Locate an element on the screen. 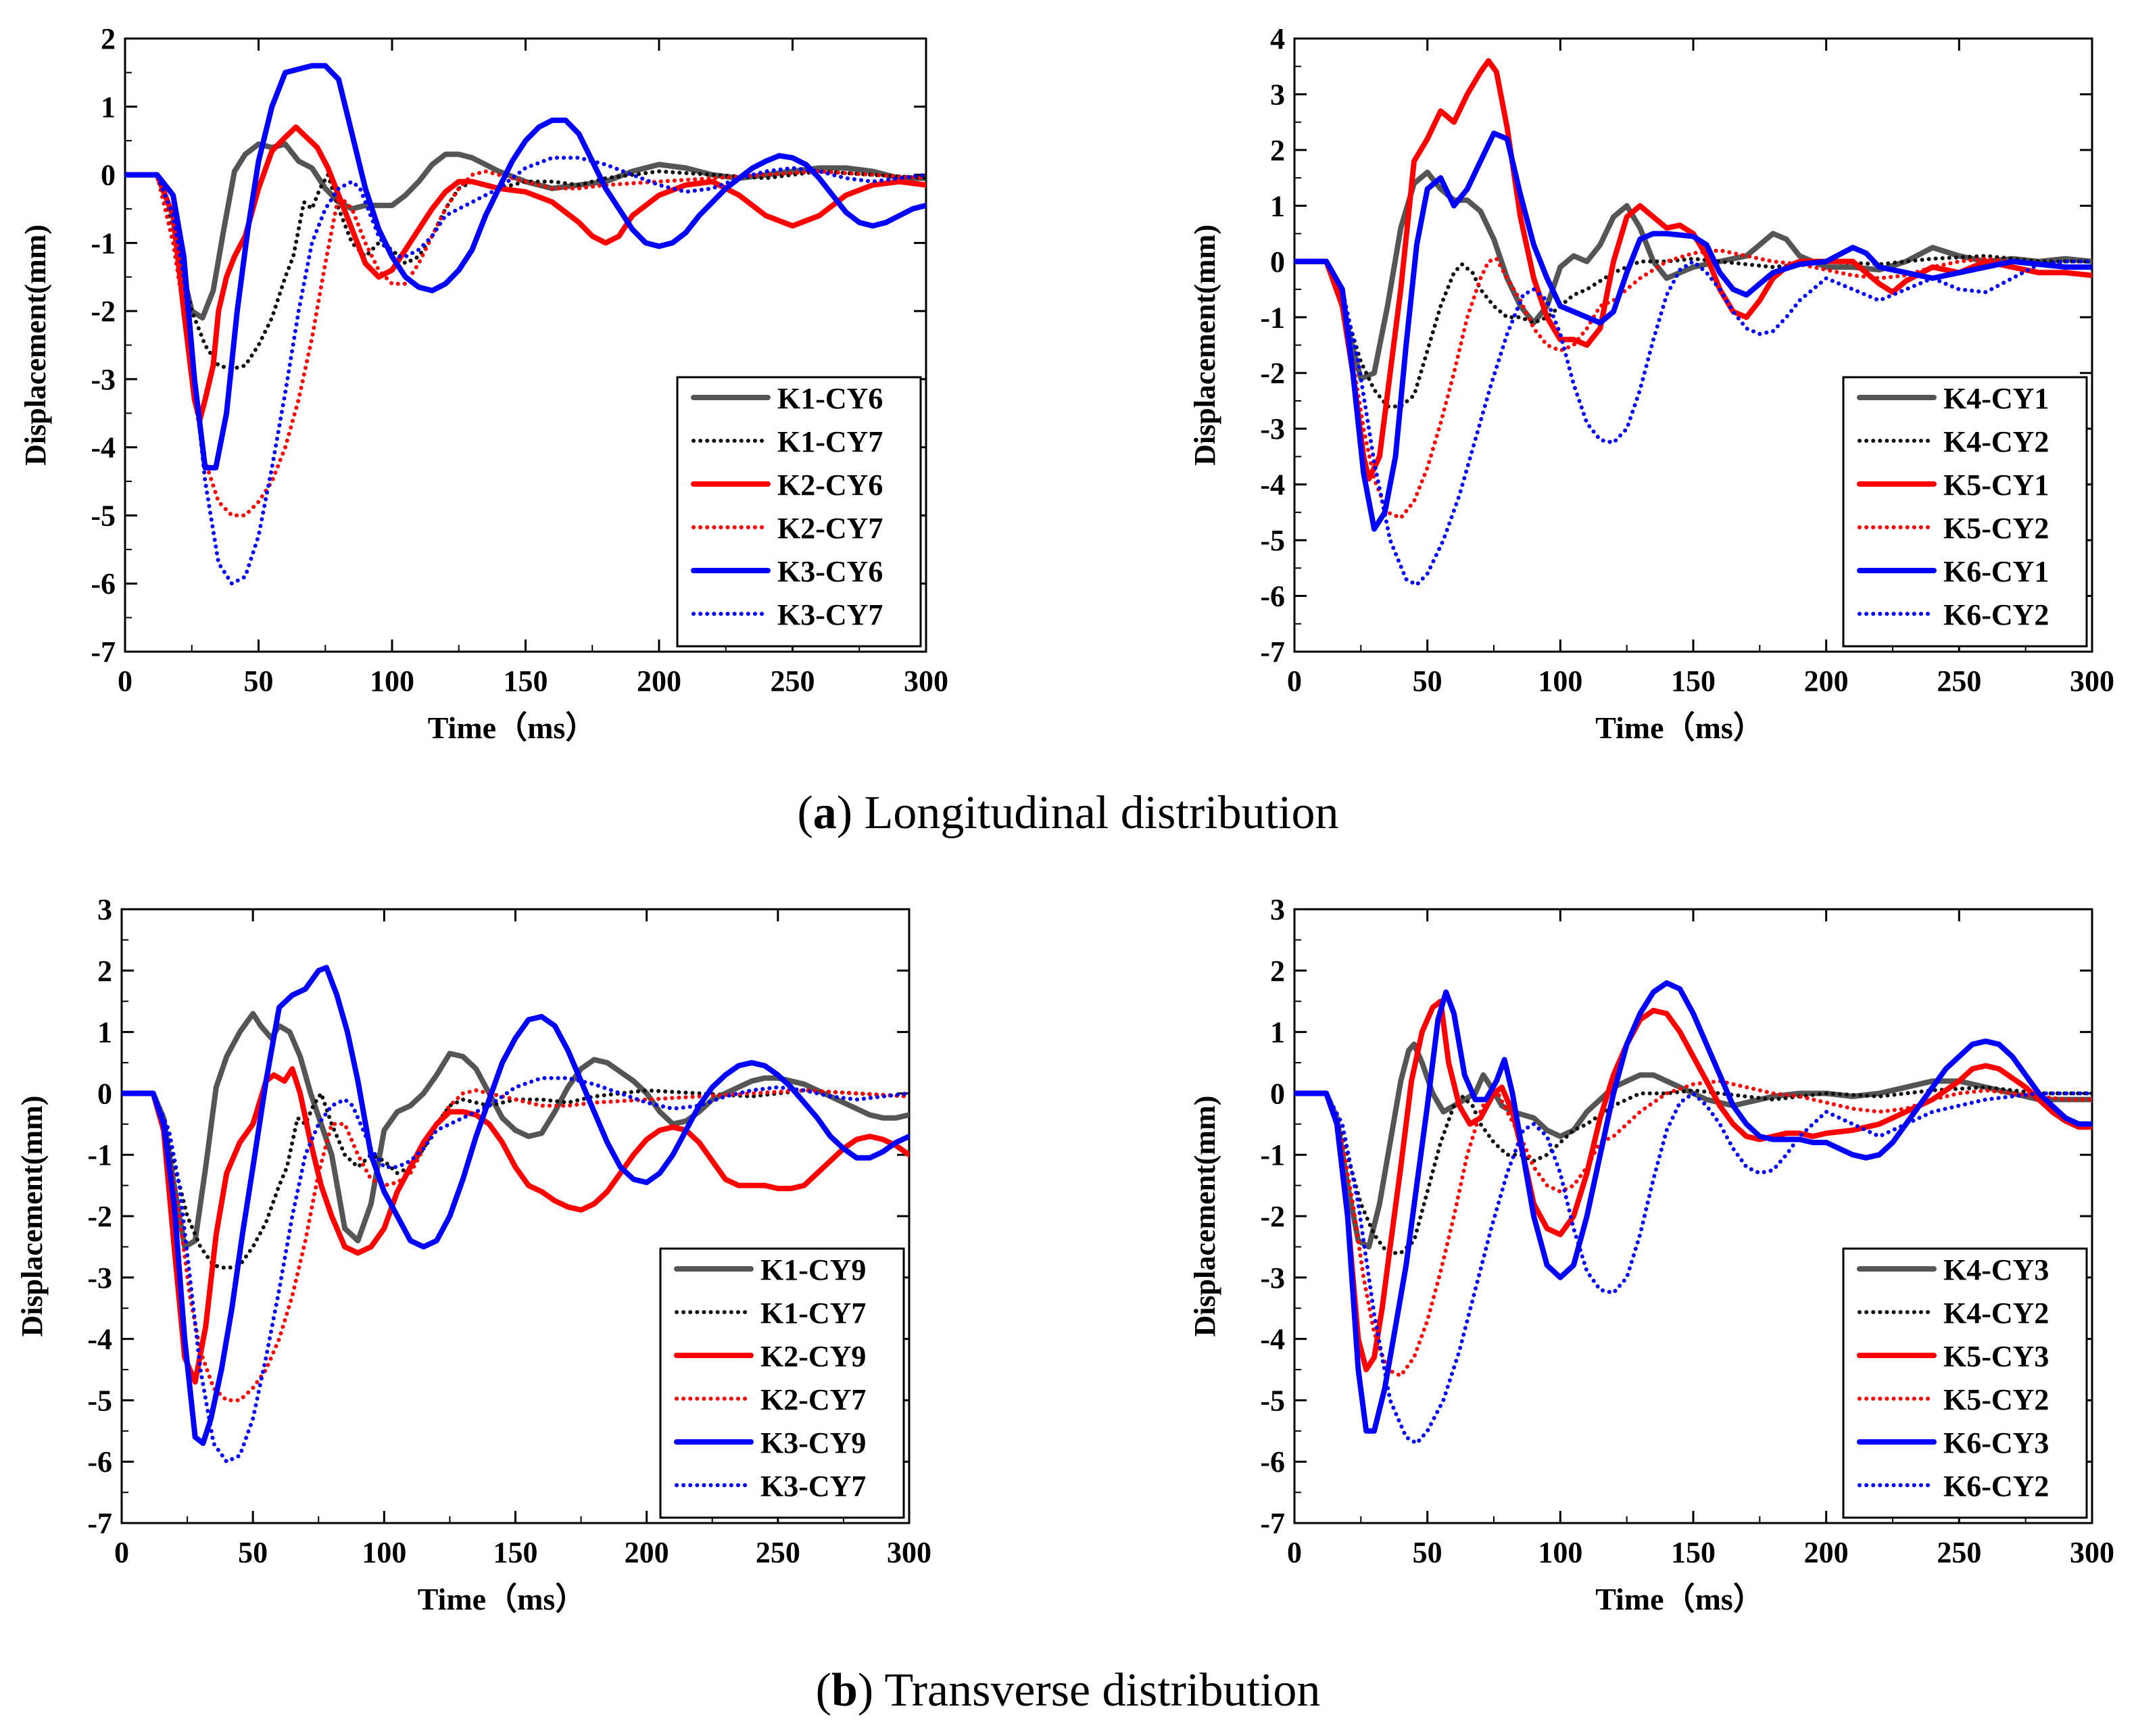 This screenshot has height=1736, width=2136. series-line-k1-cy7 is located at coordinates (525, 270).